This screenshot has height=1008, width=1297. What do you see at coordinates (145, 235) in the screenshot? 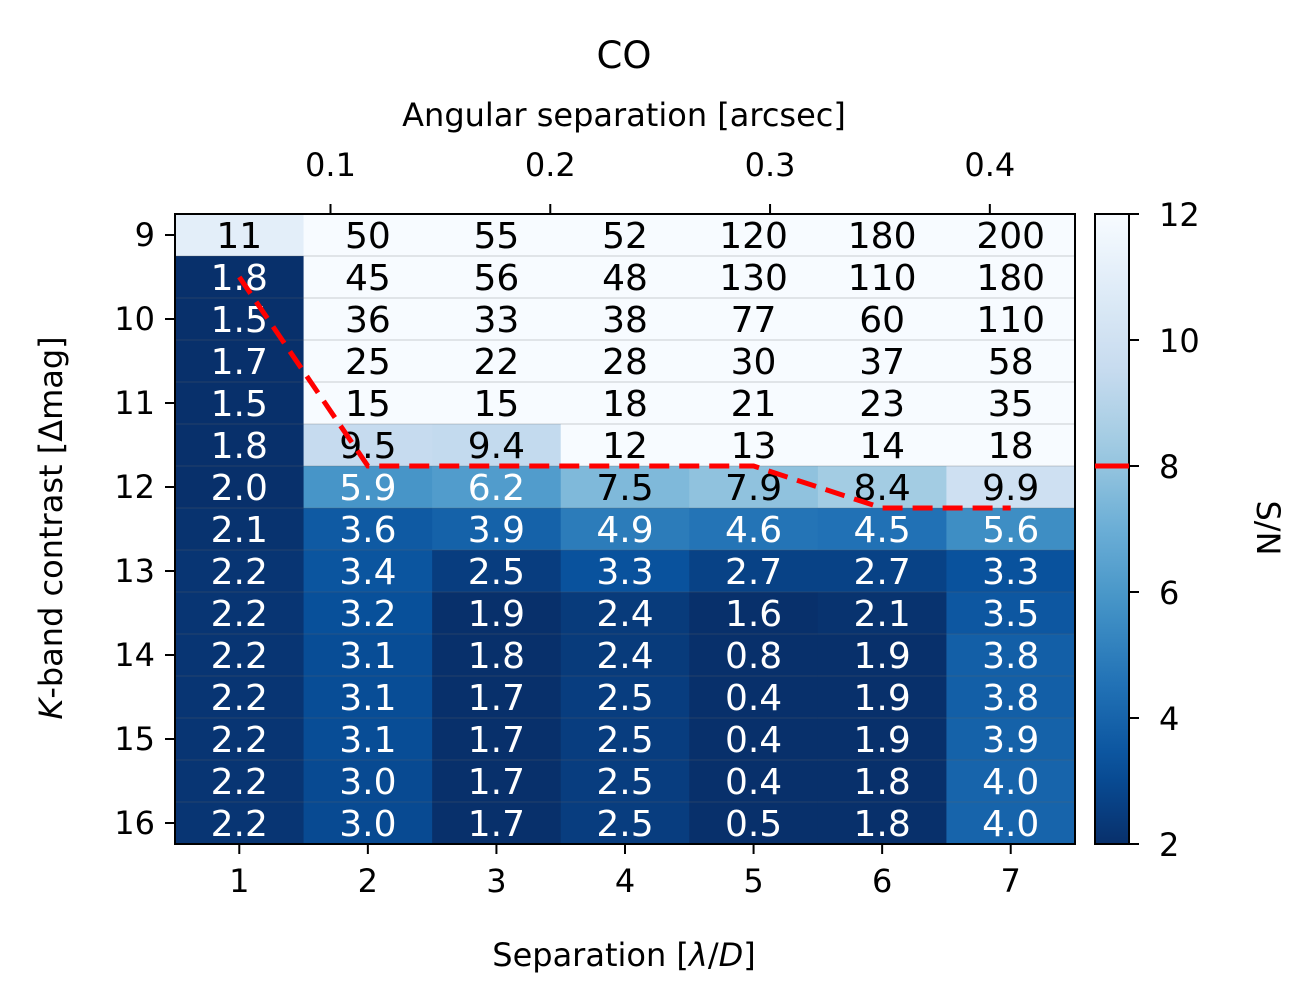
I see `y-tick-label: 9` at bounding box center [145, 235].